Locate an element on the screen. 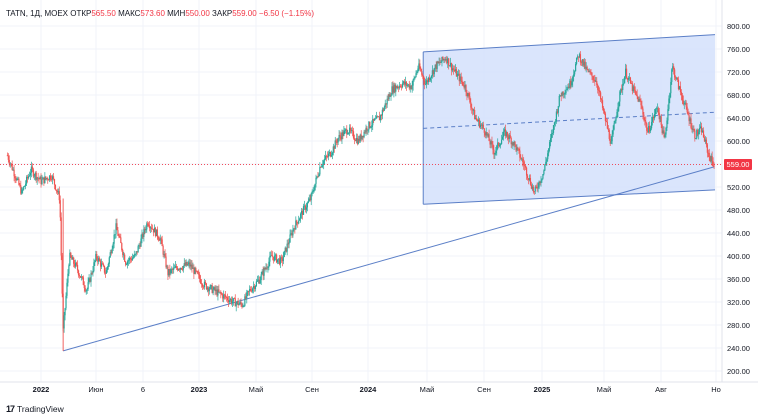  tradingview-logo: 17 TradingView is located at coordinates (35, 409).